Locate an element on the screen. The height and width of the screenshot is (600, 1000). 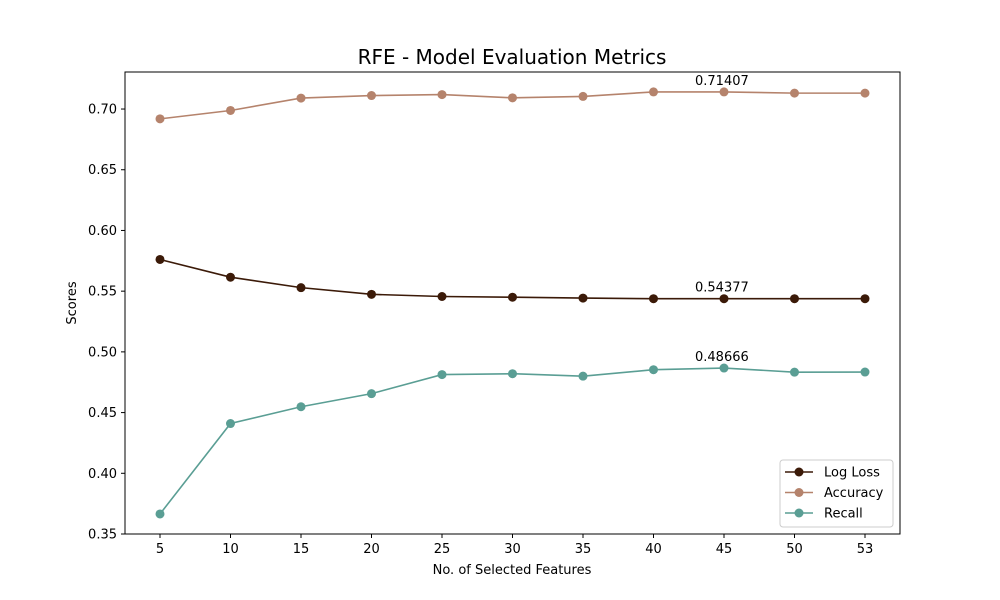
legend-label-recall: Recall is located at coordinates (843, 514).